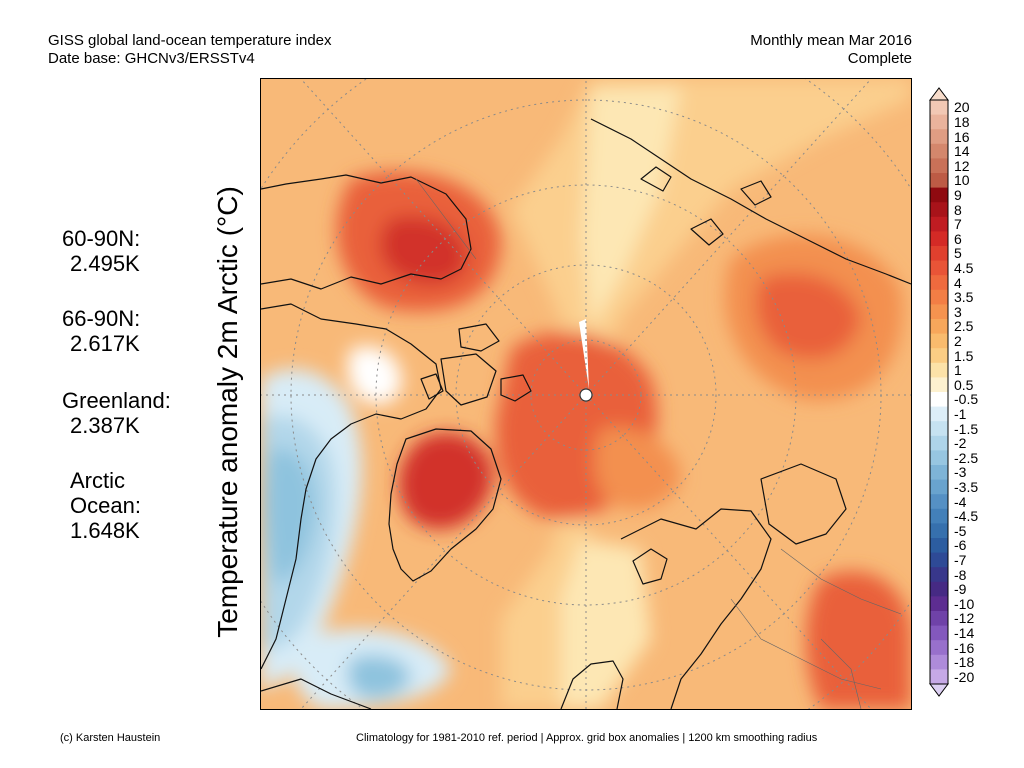 The width and height of the screenshot is (1024, 768). Describe the element at coordinates (637, 468) in the screenshot. I see `warm-mid-barents` at that location.